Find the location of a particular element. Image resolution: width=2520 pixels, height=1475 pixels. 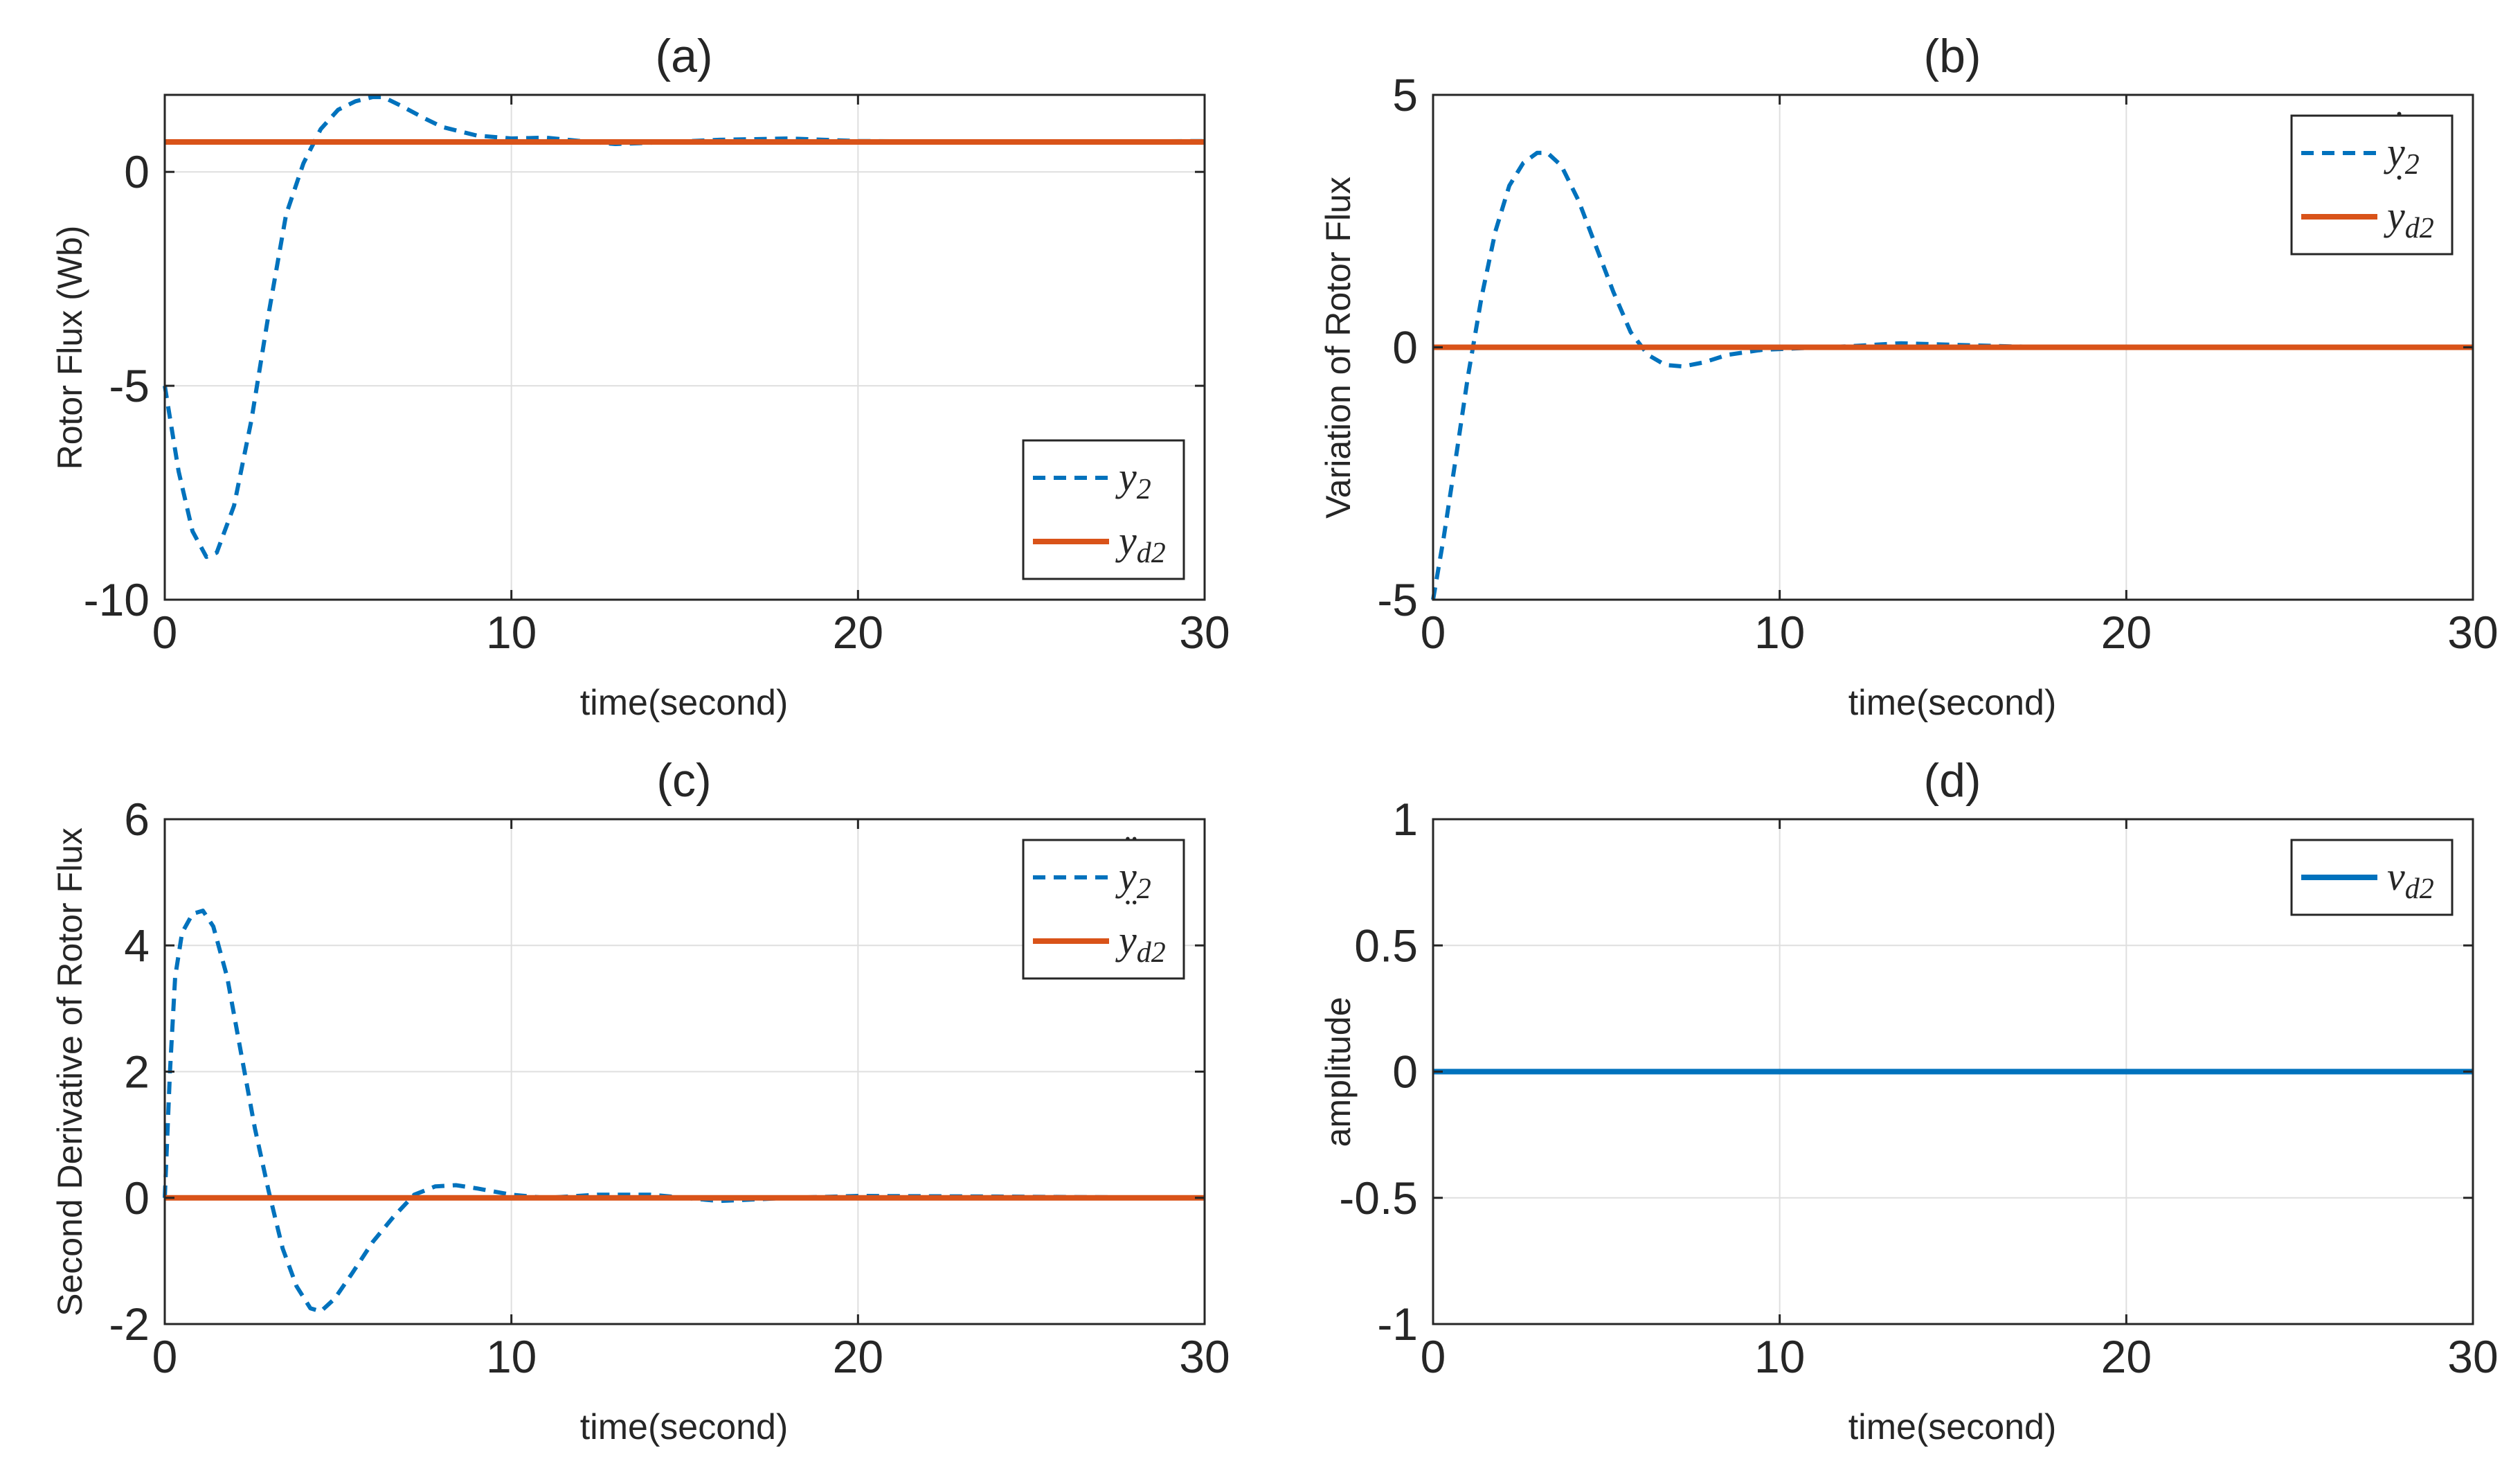

panel-d-title: (d) is located at coordinates (1952, 780).